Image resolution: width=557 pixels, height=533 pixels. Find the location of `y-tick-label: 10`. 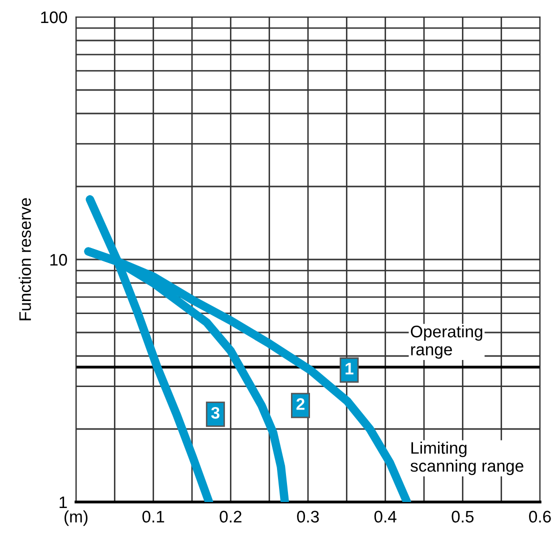

y-tick-label: 10 is located at coordinates (59, 260).